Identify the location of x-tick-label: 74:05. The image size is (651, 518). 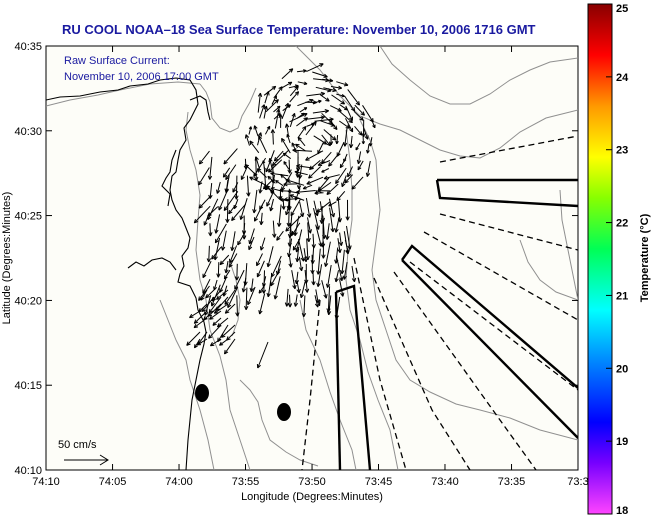
(113, 482).